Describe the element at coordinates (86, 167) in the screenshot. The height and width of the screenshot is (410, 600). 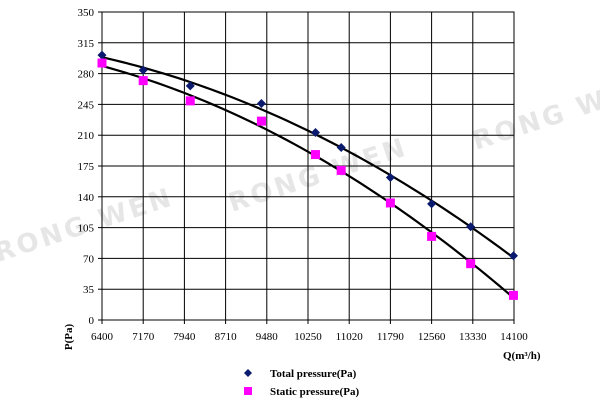
I see `y-tick-label: 175` at that location.